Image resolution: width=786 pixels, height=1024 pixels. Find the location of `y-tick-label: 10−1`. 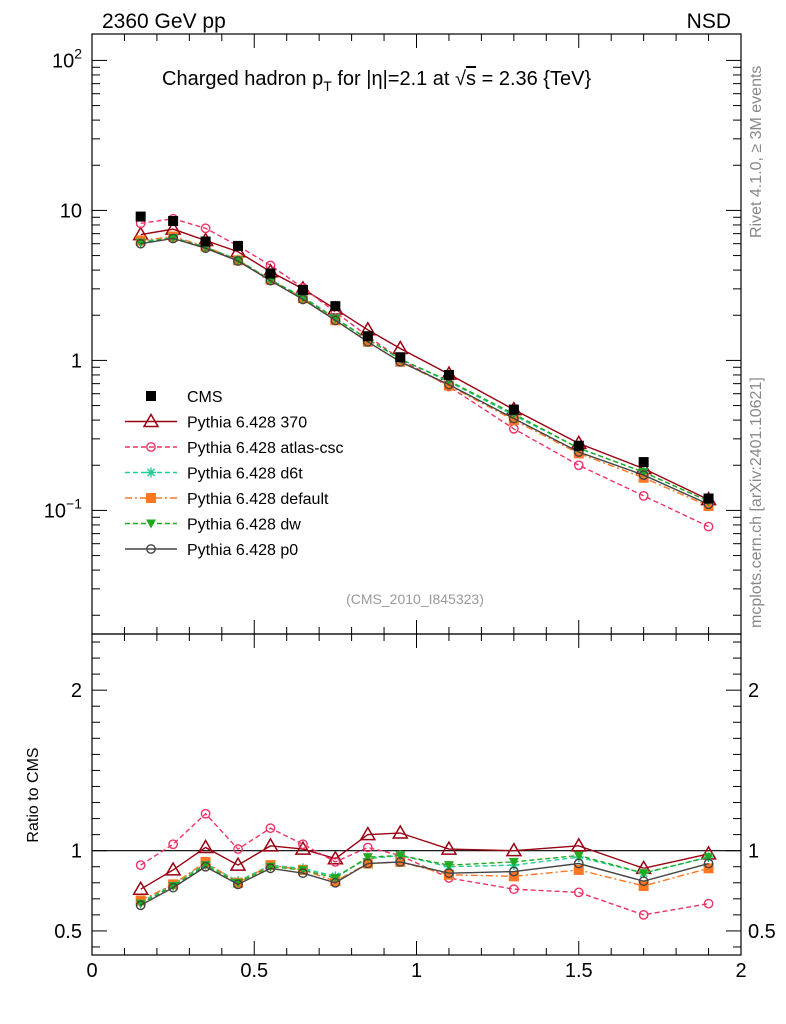

y-tick-label: 10−1 is located at coordinates (63, 508).